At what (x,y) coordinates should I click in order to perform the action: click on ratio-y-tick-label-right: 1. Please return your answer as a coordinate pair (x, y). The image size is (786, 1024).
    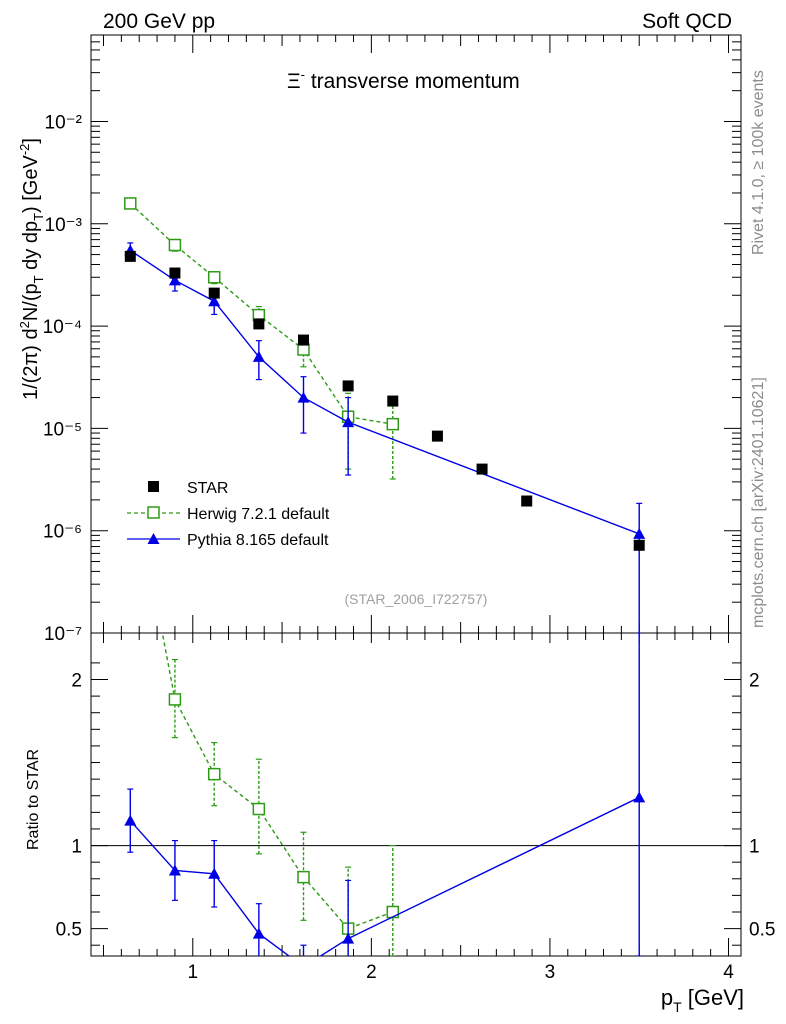
    Looking at the image, I should click on (754, 847).